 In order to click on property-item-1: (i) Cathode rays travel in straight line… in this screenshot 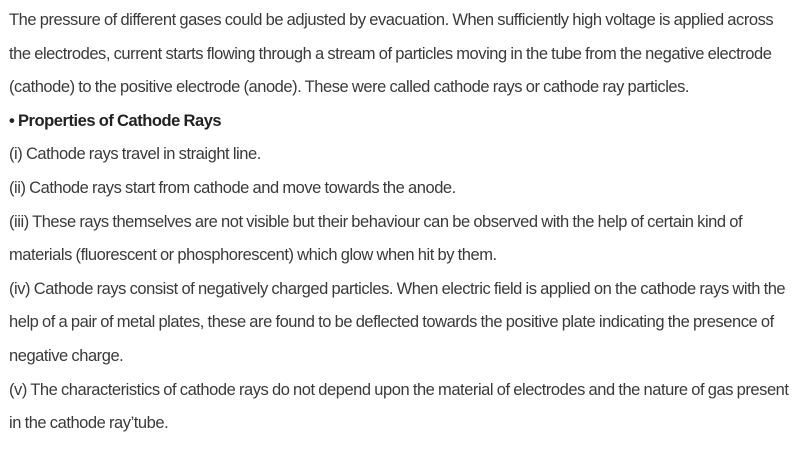, I will do `click(135, 154)`.